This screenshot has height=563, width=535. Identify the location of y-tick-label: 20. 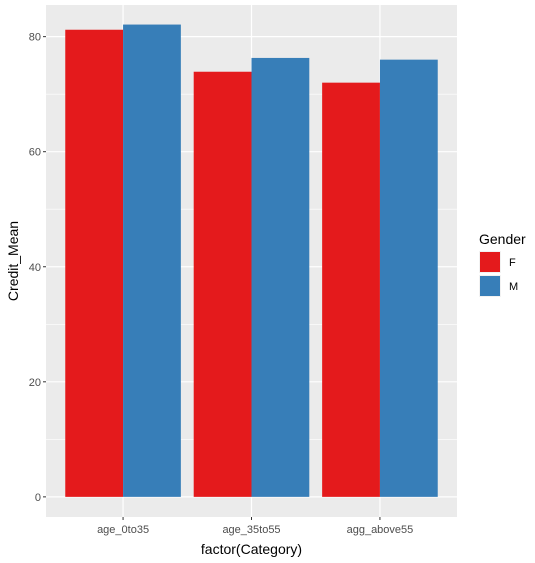
(35, 383).